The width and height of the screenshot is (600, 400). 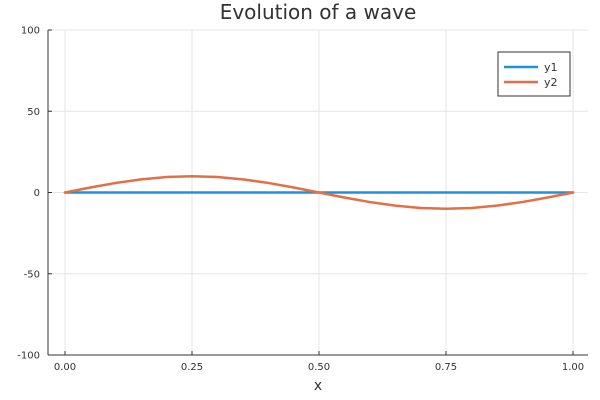 I want to click on x-axis-label: x, so click(x=318, y=386).